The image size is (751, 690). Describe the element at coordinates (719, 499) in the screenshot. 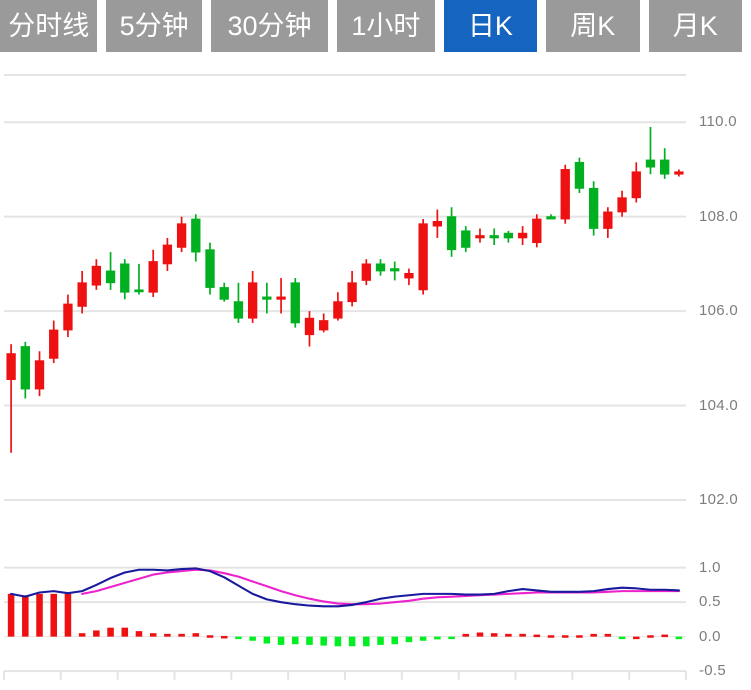

I see `price-axis-label-102.0: 102.0` at that location.